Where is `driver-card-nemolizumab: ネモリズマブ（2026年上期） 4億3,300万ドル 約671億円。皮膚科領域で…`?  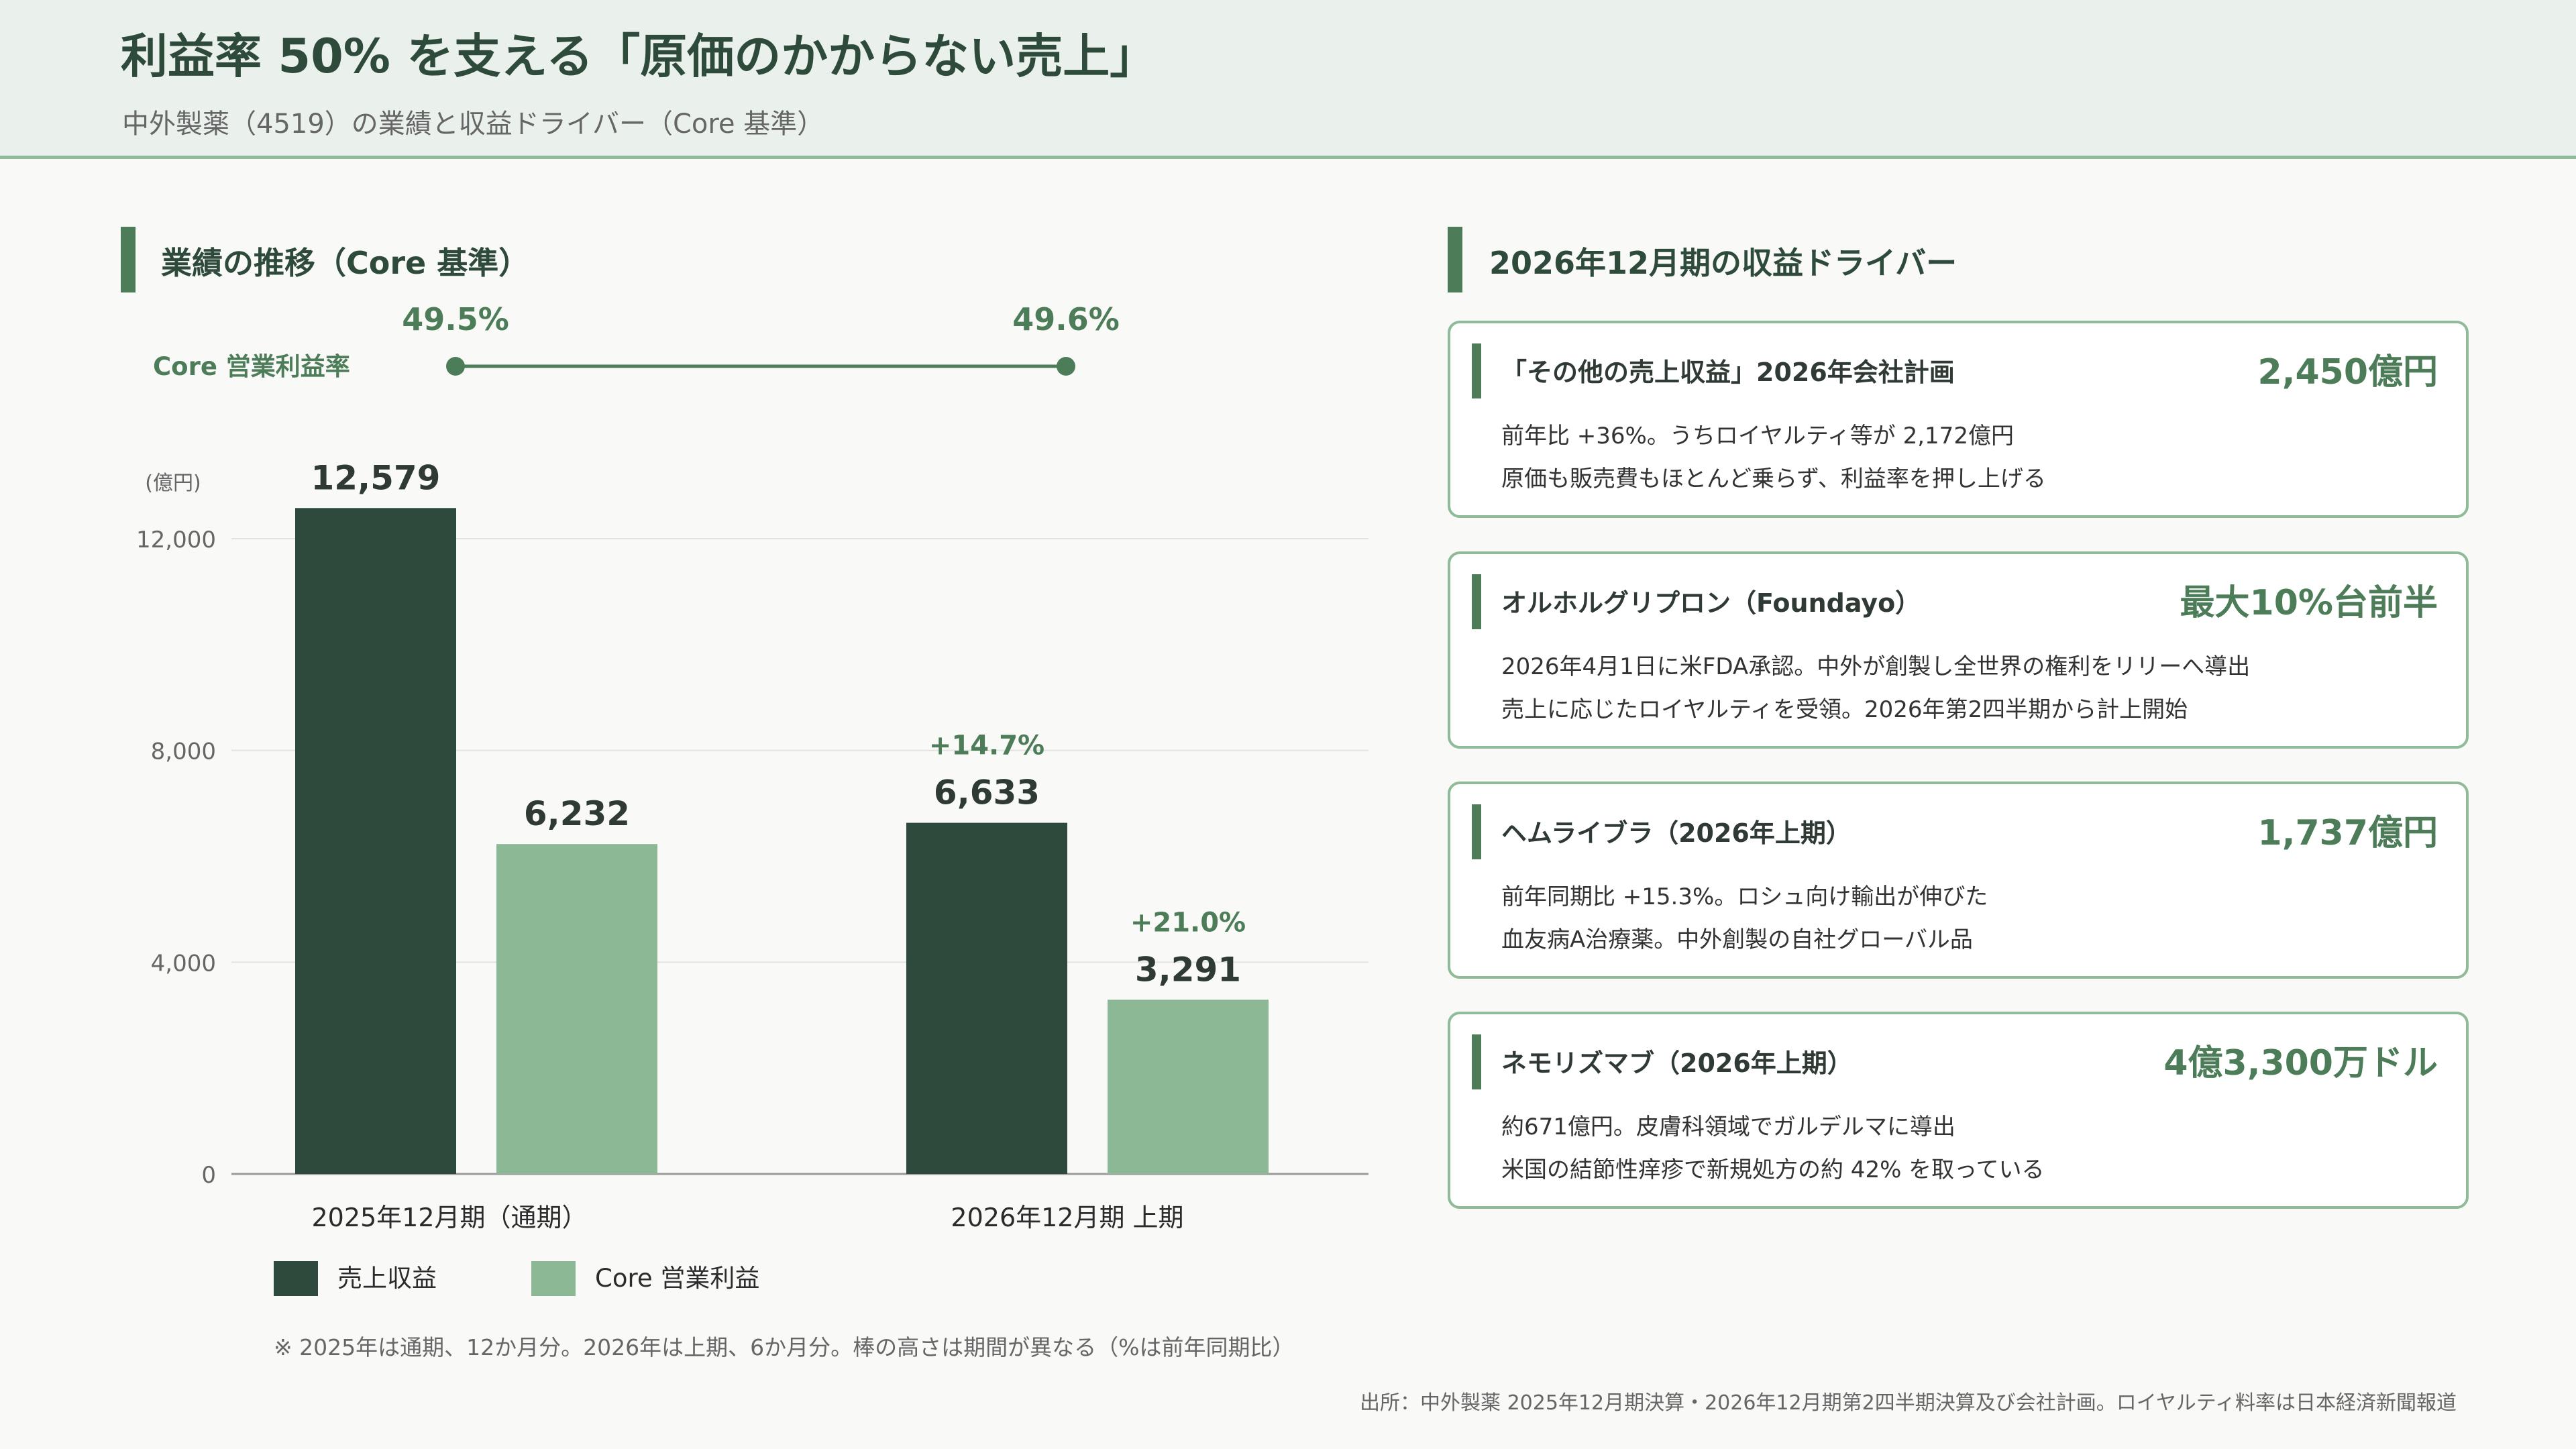
driver-card-nemolizumab: ネモリズマブ（2026年上期） 4億3,300万ドル 約671億円。皮膚科領域で… is located at coordinates (1958, 1110).